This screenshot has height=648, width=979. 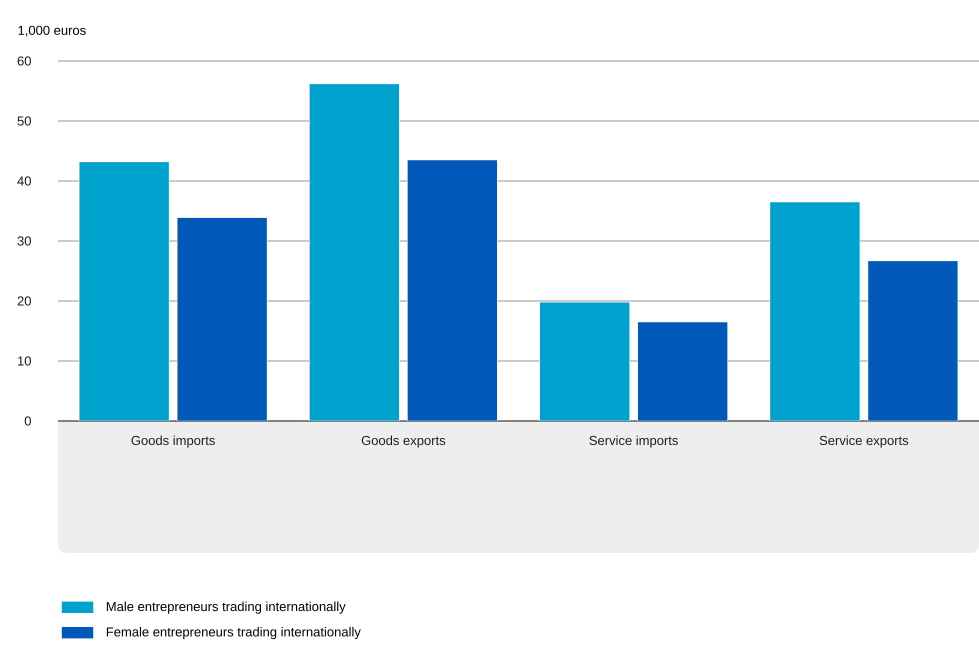 What do you see at coordinates (24, 241) in the screenshot?
I see `y-tick-label: 30` at bounding box center [24, 241].